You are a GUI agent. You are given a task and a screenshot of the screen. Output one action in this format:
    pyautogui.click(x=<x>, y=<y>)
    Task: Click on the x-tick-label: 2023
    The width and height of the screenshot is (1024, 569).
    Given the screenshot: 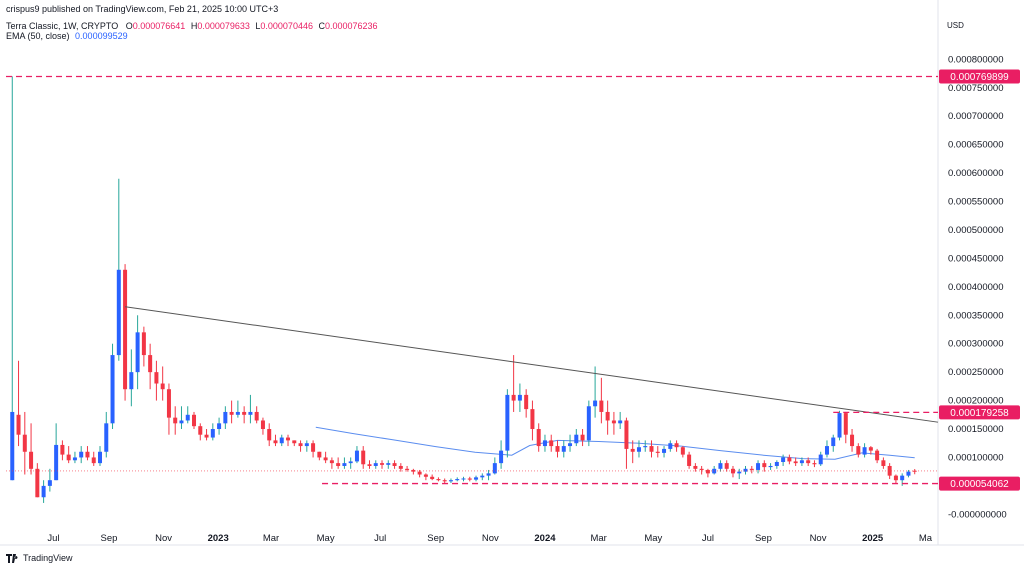 What is the action you would take?
    pyautogui.click(x=218, y=538)
    